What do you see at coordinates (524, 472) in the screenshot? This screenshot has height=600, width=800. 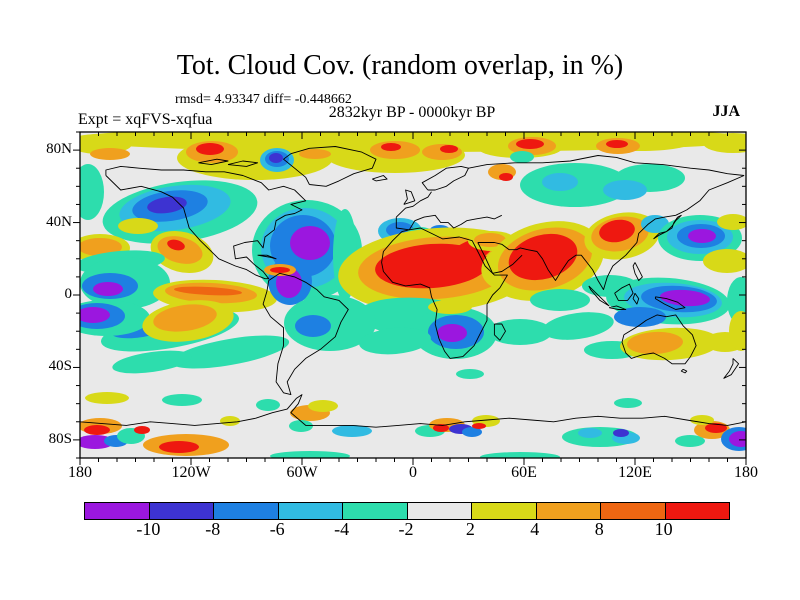 I see `x-axis-label: 60E` at bounding box center [524, 472].